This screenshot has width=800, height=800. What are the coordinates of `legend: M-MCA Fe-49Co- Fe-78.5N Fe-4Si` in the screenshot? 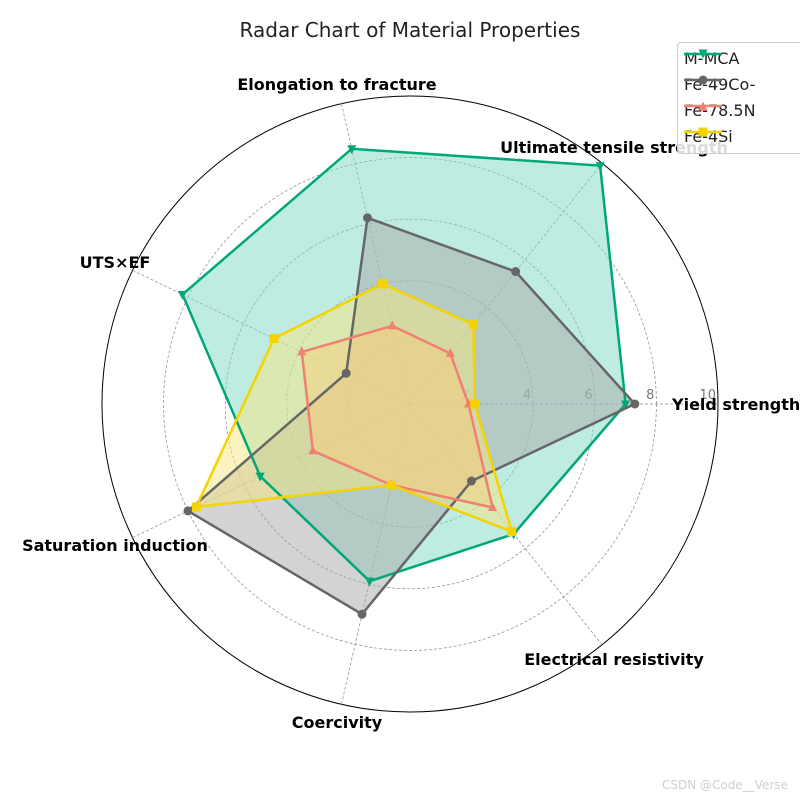 It's located at (738, 98).